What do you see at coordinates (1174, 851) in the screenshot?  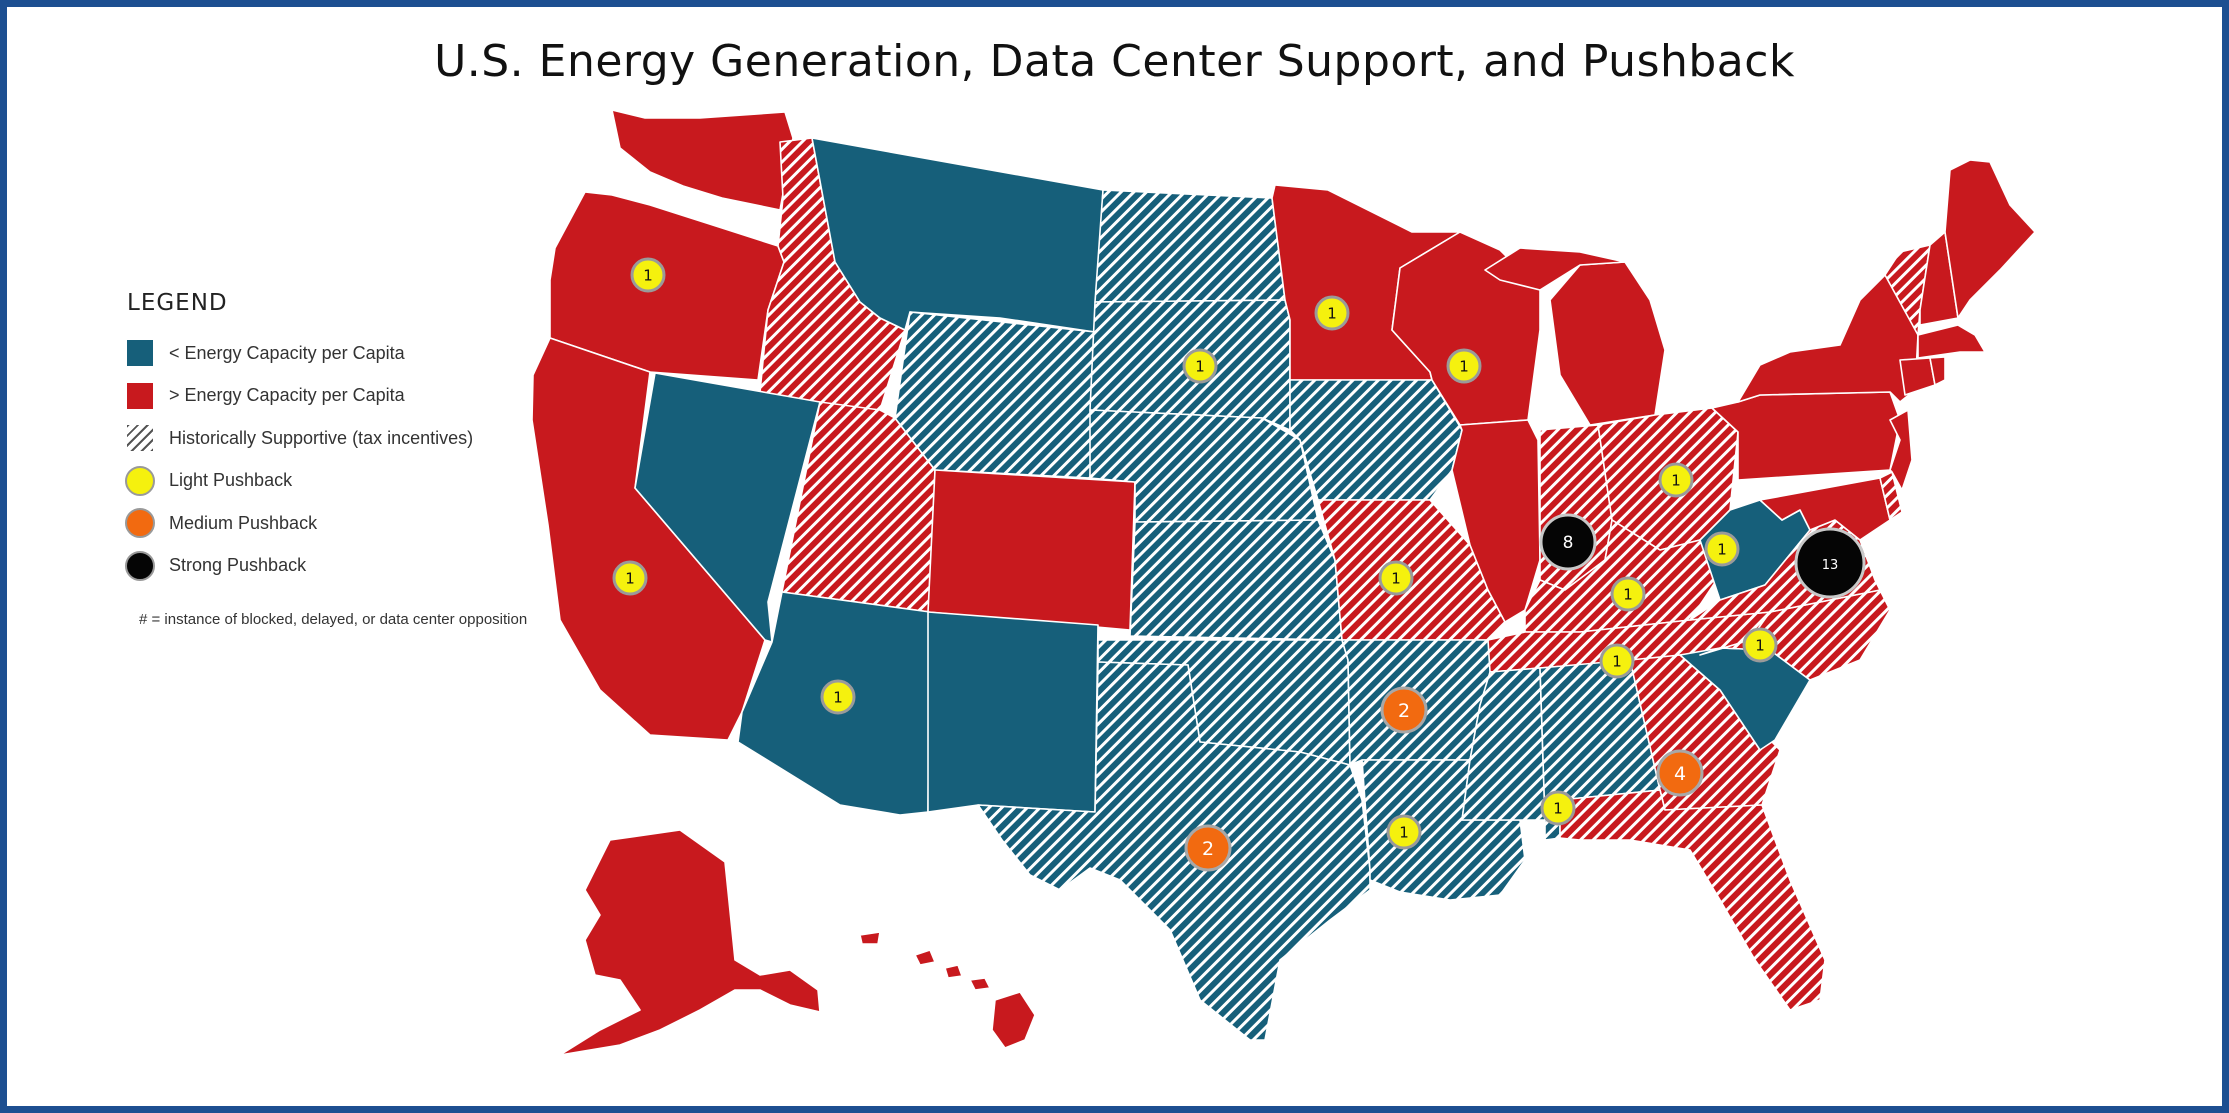 I see `state-texas` at bounding box center [1174, 851].